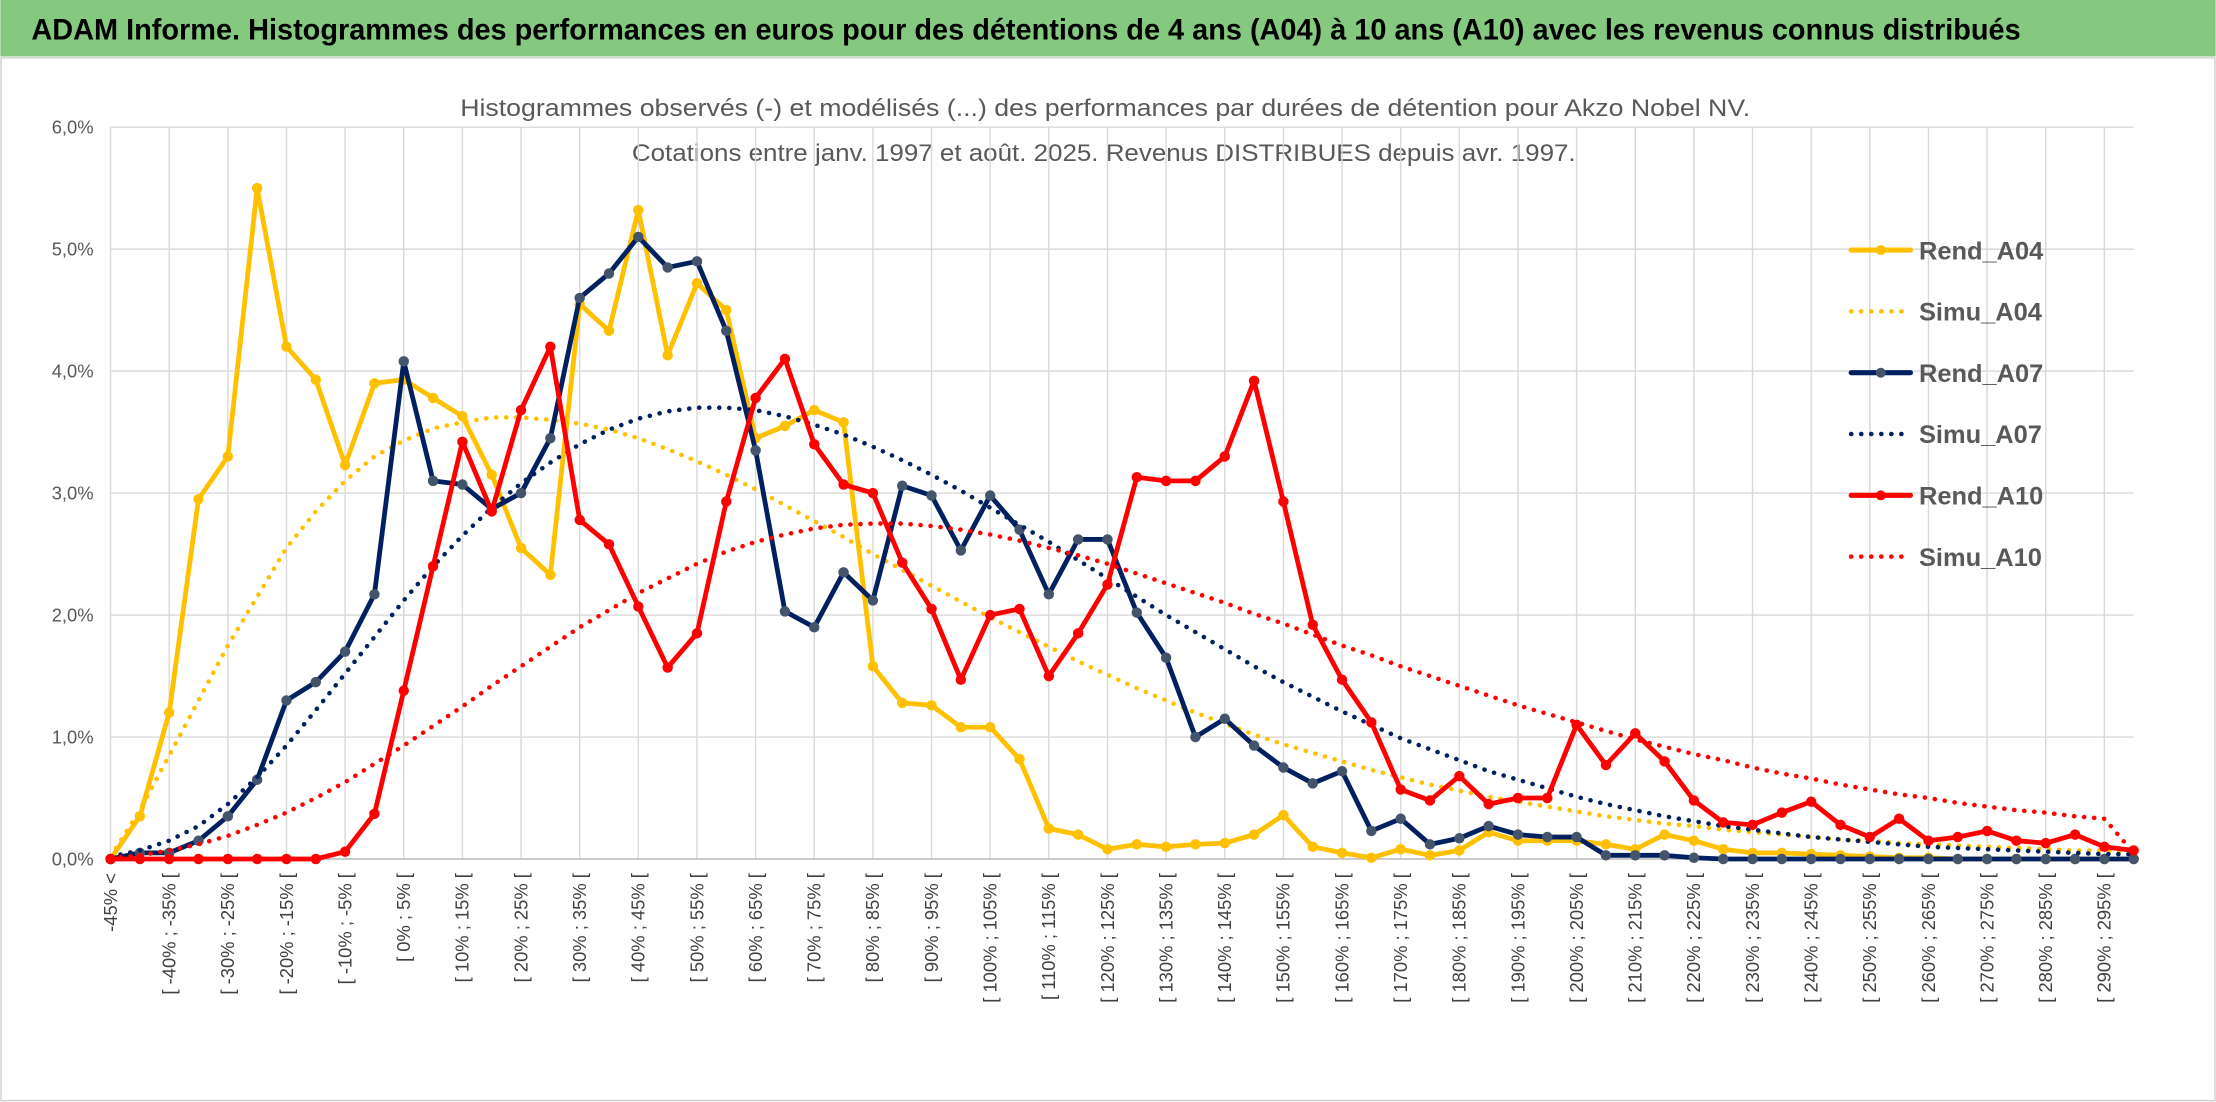 Image resolution: width=2216 pixels, height=1102 pixels. I want to click on legend-label: Simu_A07, so click(1980, 435).